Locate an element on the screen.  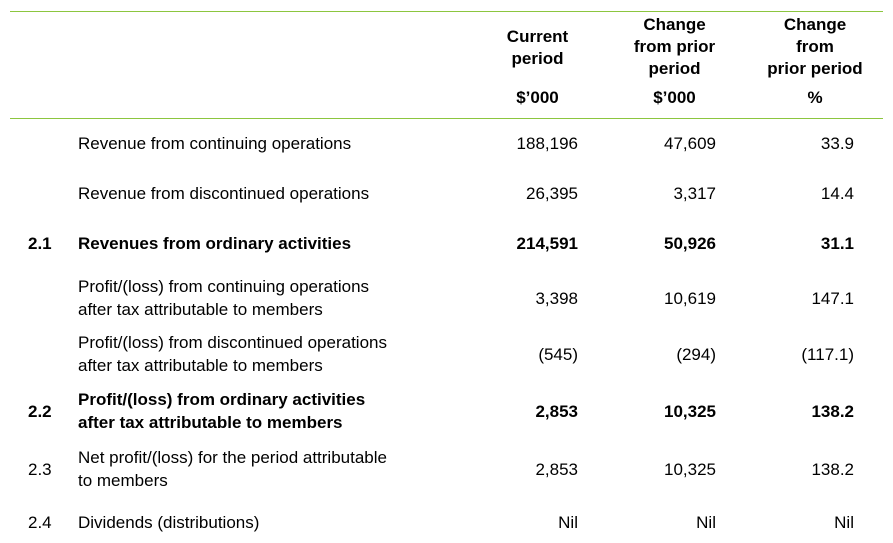
row-number: 2.2 is located at coordinates (40, 411).